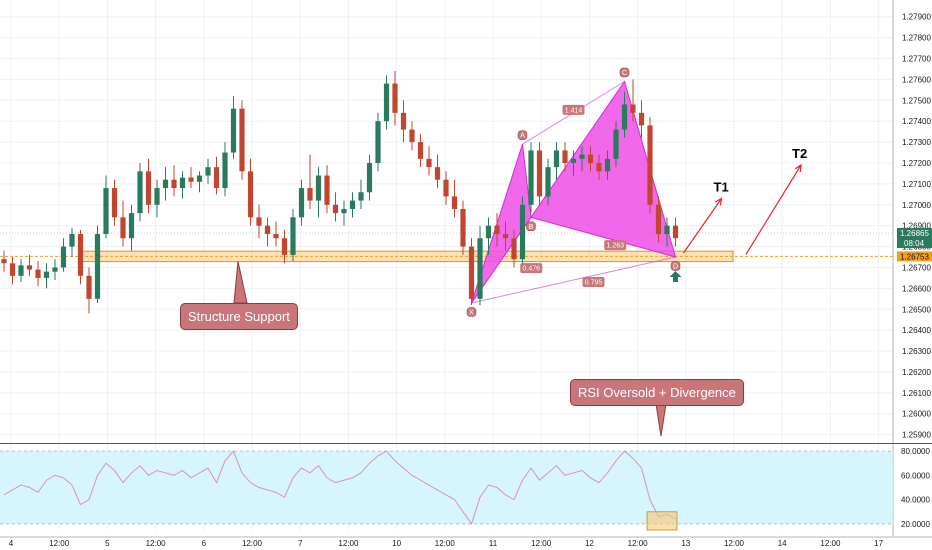 This screenshot has width=932, height=550. What do you see at coordinates (915, 524) in the screenshot?
I see `rsi-tick-label: 20.0000` at bounding box center [915, 524].